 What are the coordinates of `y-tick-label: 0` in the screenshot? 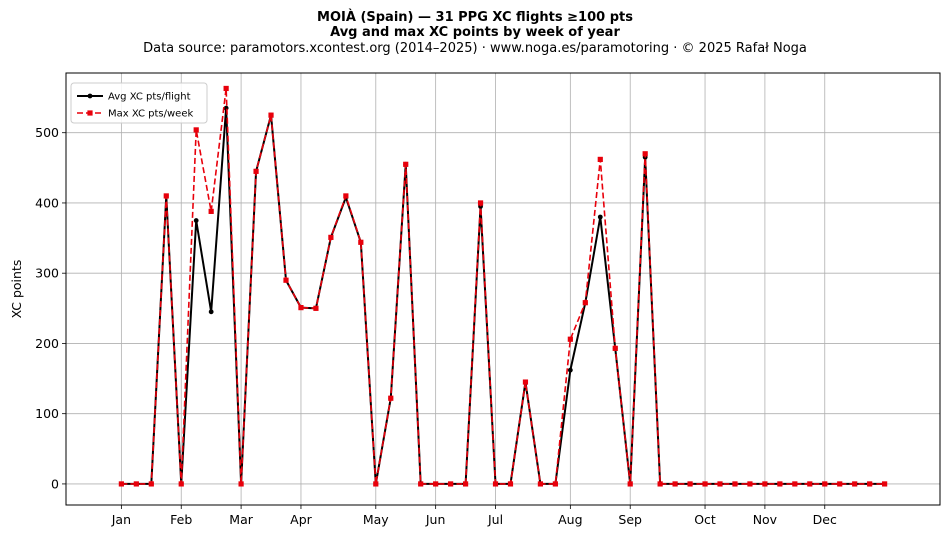 It's located at (55, 483).